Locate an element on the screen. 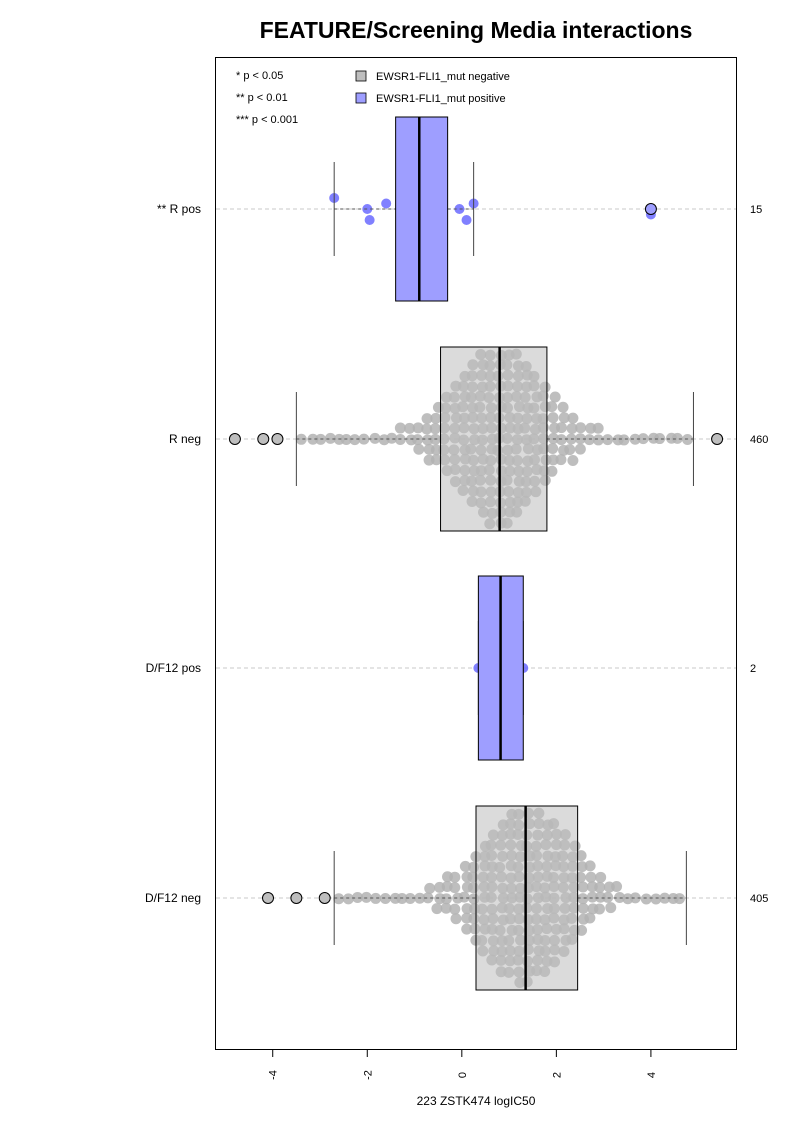  x-axis-label: 223 ZSTK474 logIC50 is located at coordinates (476, 1101).